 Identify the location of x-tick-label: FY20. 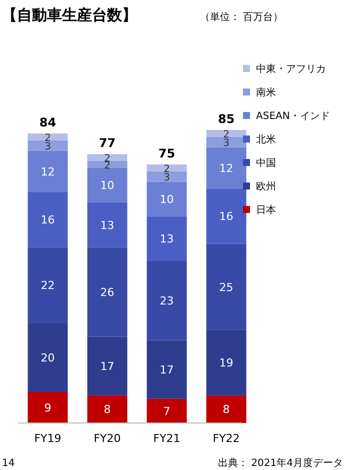
(107, 438).